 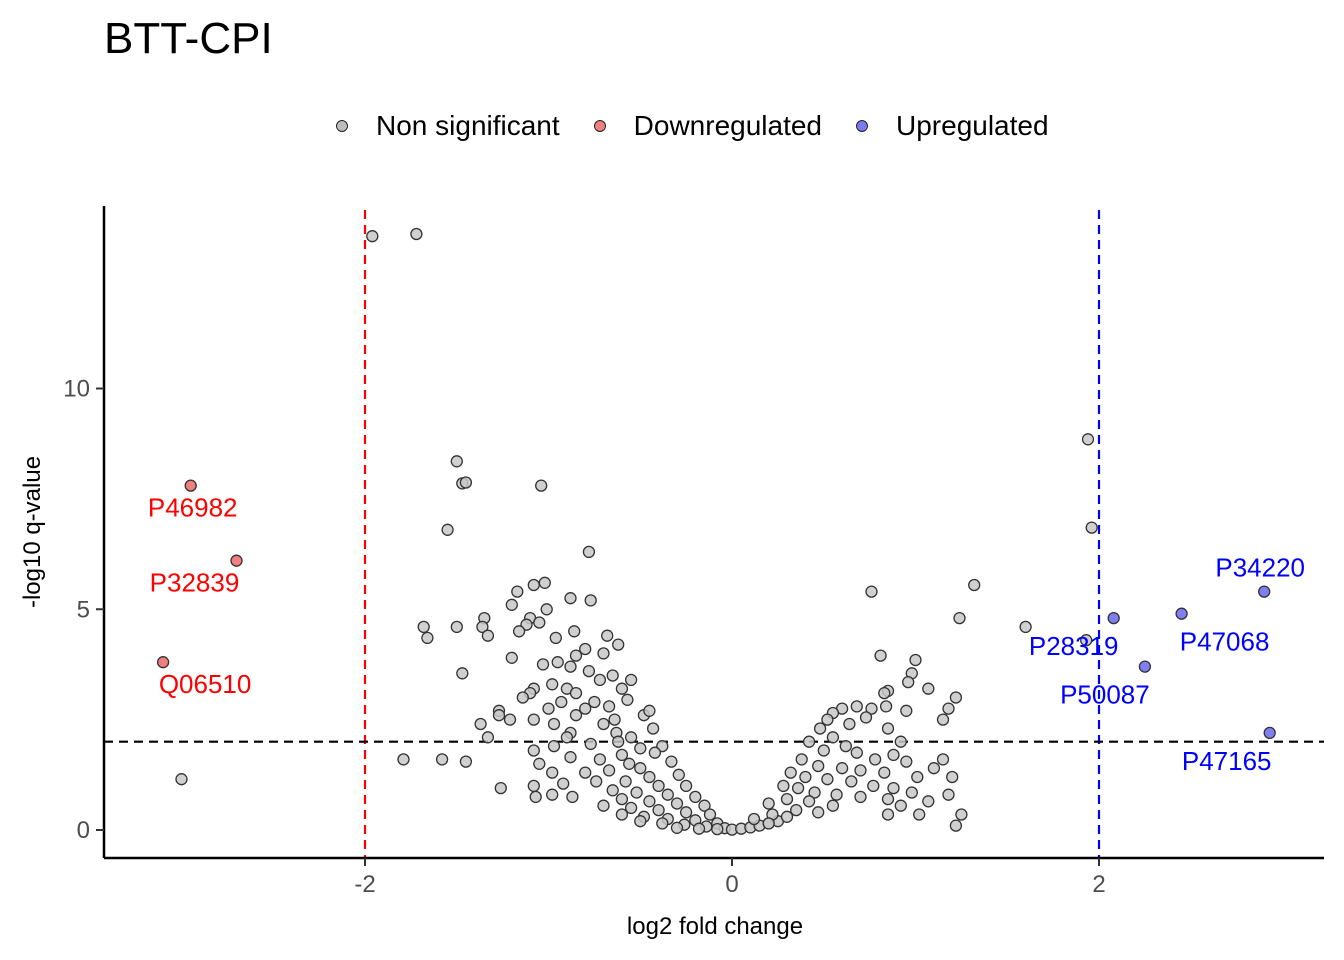 I want to click on legend-swatch-up, so click(x=862, y=126).